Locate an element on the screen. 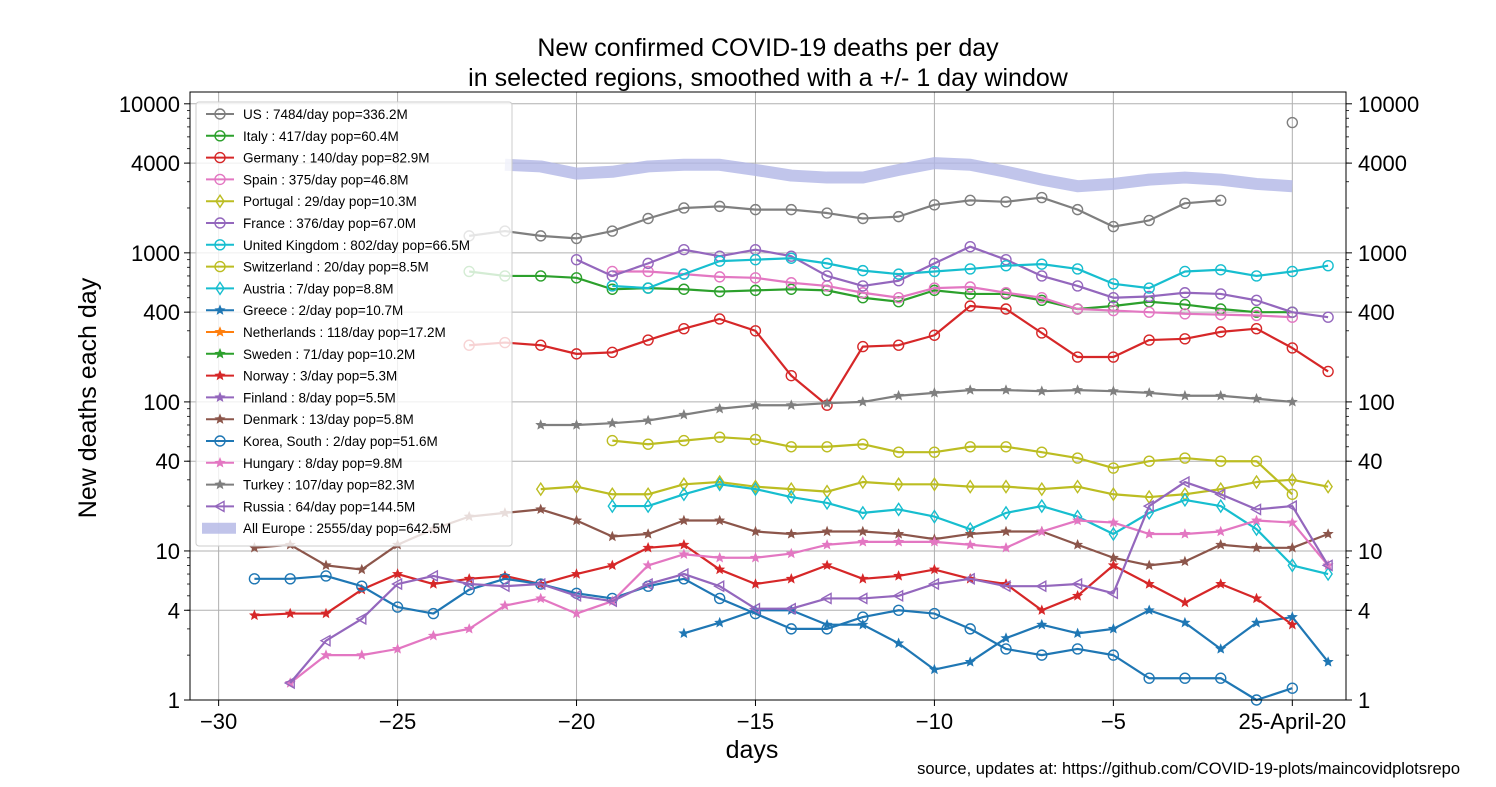 The height and width of the screenshot is (787, 1496). legend-label: Denmark : 13/day pop=5.8M is located at coordinates (328, 419).